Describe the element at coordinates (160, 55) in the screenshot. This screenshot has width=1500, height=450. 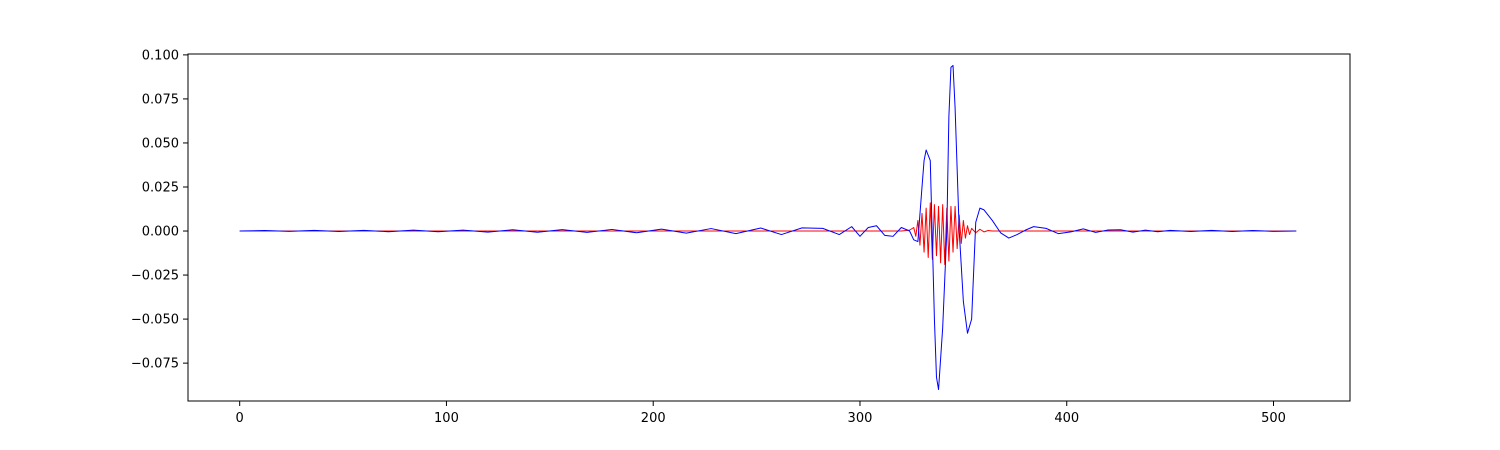
I see `y-tick-label: 0.100` at that location.